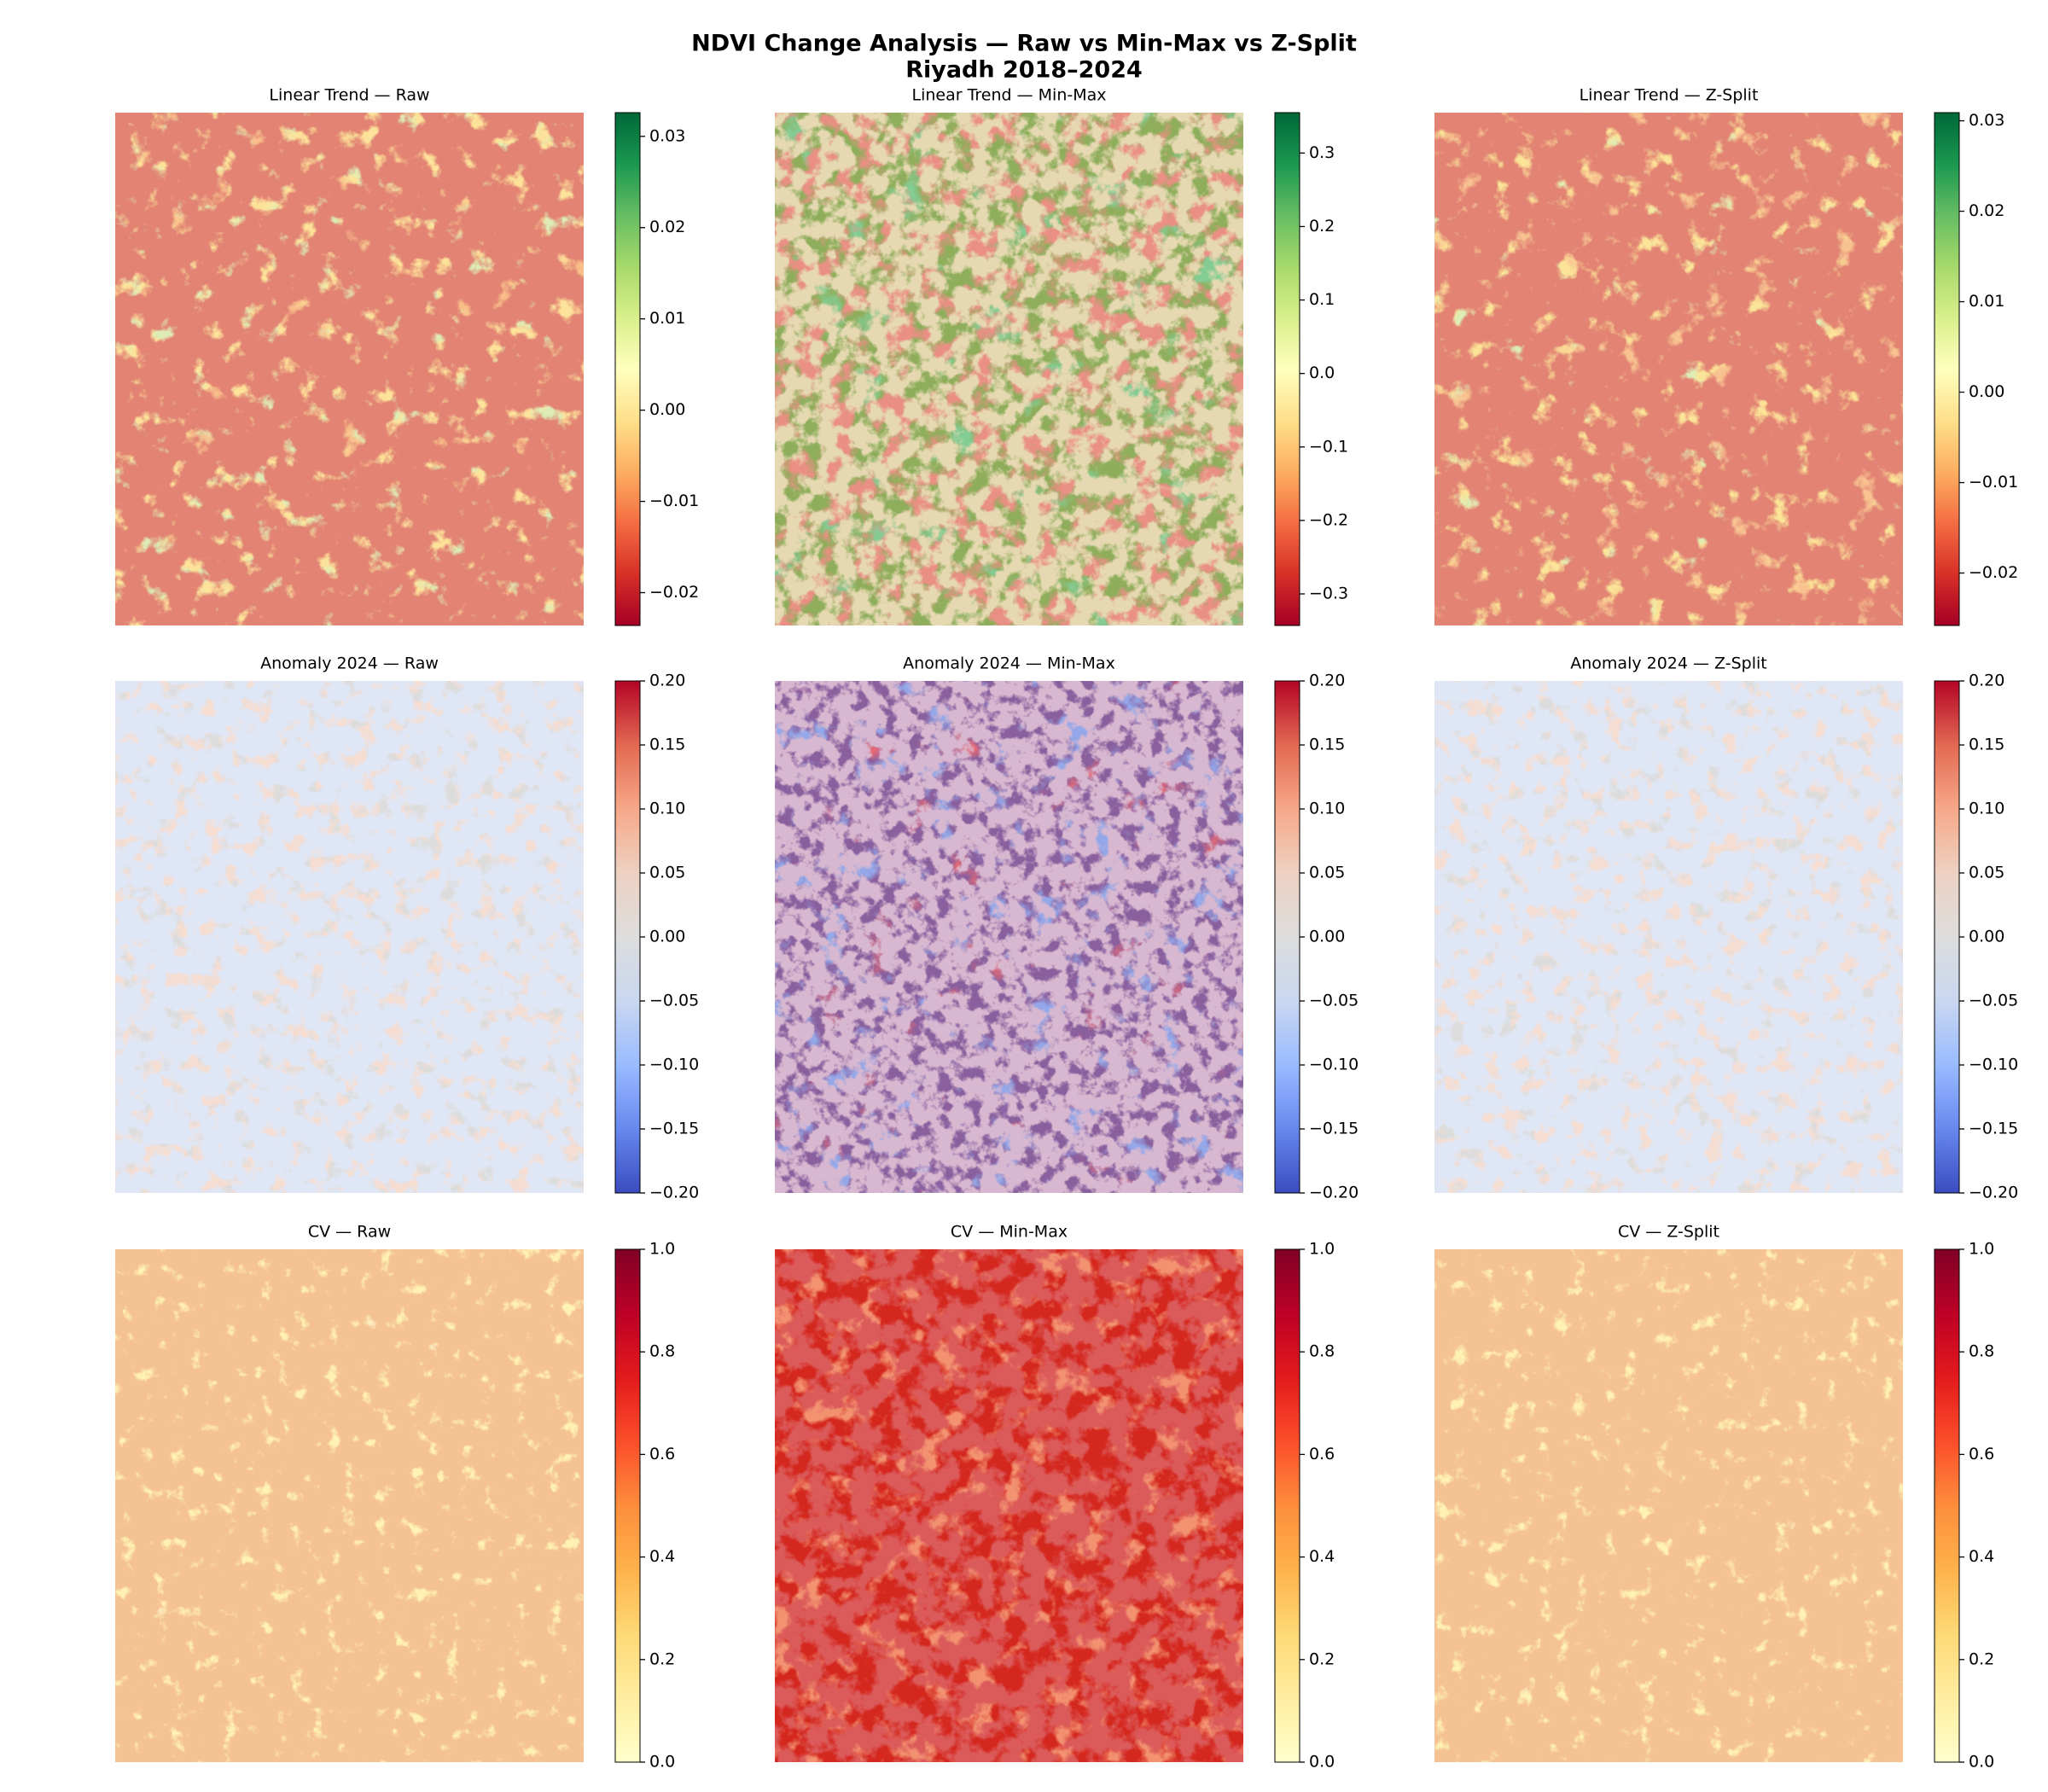  I want to click on panel: CV — Z-Split 0.0 0.2 0.4 0.6 0.8 1.0, so click(1714, 1497).